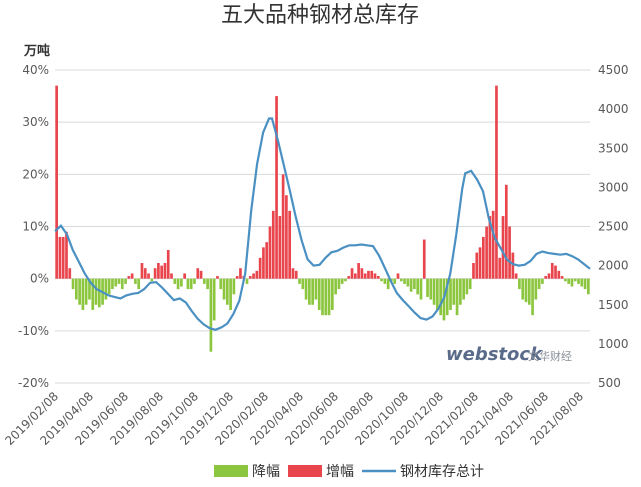 Image resolution: width=641 pixels, height=487 pixels. I want to click on left-tick-label: -20%, so click(33, 383).